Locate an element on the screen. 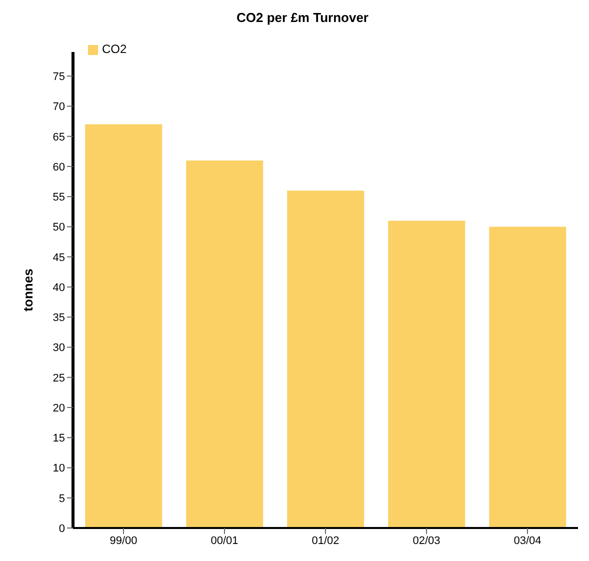 Image resolution: width=589 pixels, height=561 pixels. y-tick-label: 20 is located at coordinates (58, 408).